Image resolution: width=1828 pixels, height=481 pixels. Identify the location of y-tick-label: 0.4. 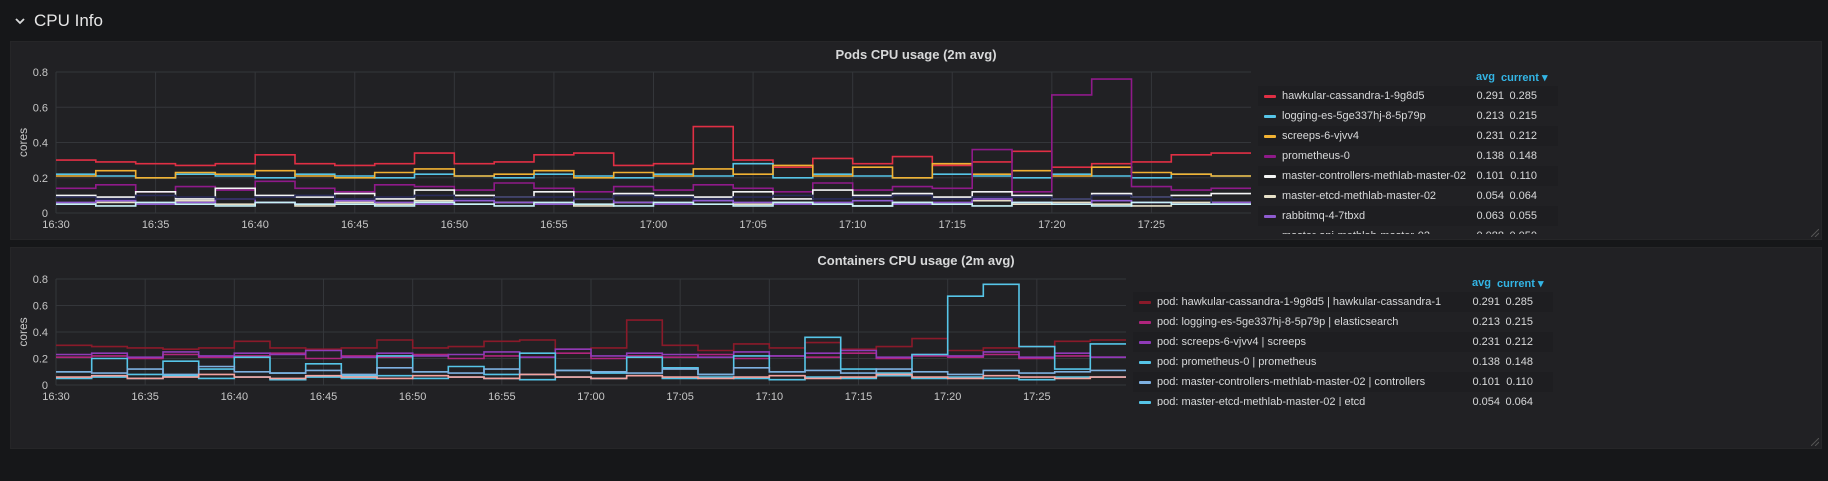
(40, 333).